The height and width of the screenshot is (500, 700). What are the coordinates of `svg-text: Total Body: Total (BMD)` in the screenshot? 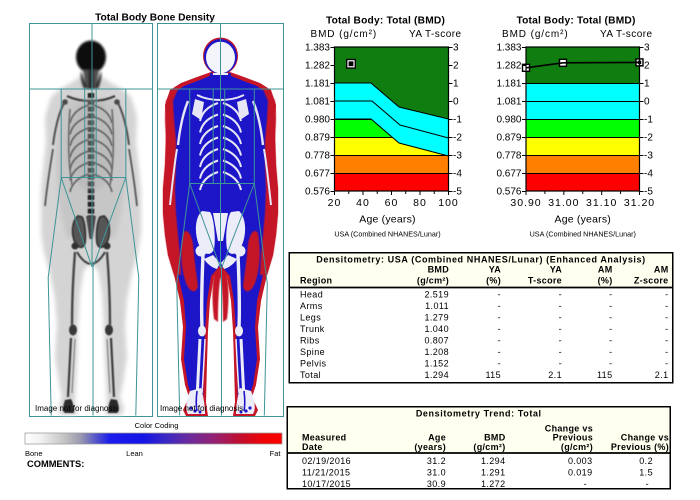 It's located at (385, 21).